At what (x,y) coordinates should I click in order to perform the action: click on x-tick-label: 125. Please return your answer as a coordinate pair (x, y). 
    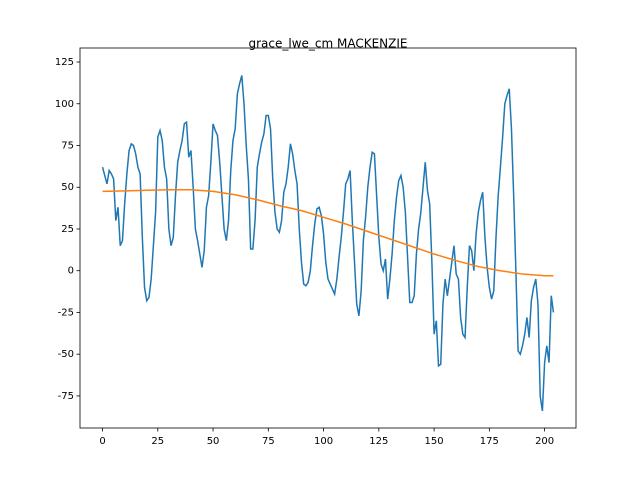
    Looking at the image, I should click on (378, 441).